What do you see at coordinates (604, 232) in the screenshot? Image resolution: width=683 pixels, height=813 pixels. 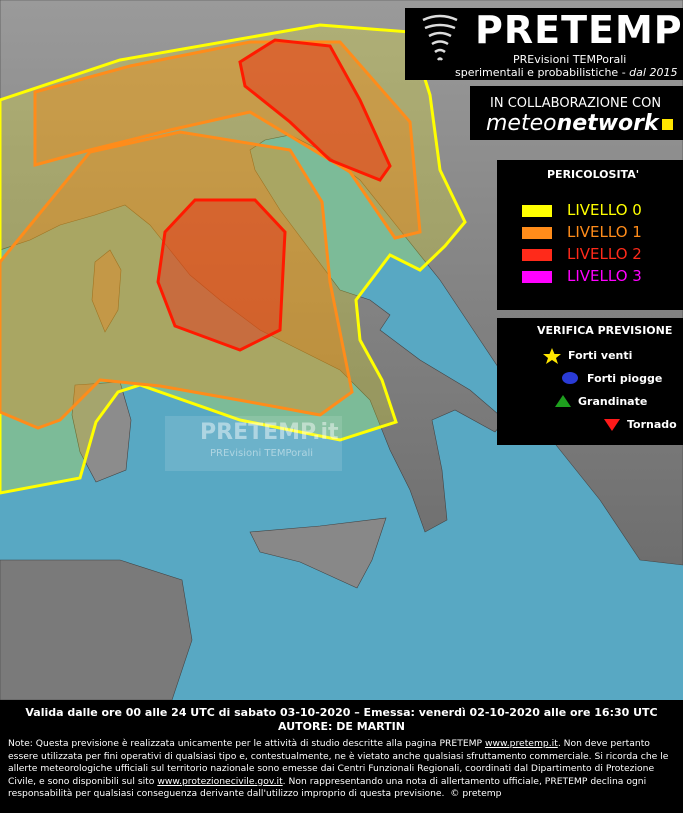 I see `legend-label: LIVELLO 1` at bounding box center [604, 232].